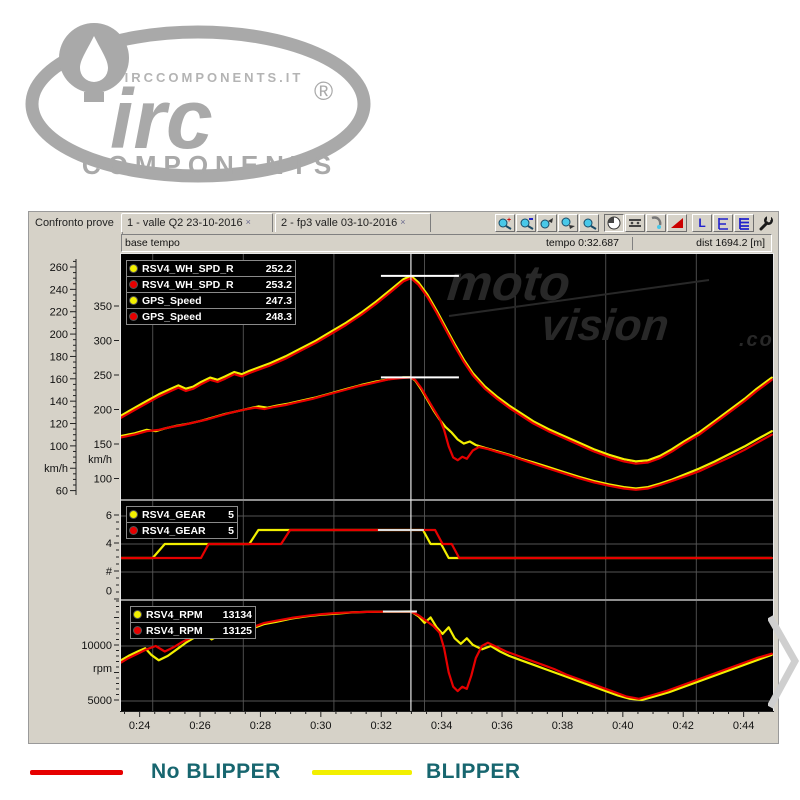 Image resolution: width=800 pixels, height=800 pixels. I want to click on x-axis-time-label: 0:28, so click(260, 726).